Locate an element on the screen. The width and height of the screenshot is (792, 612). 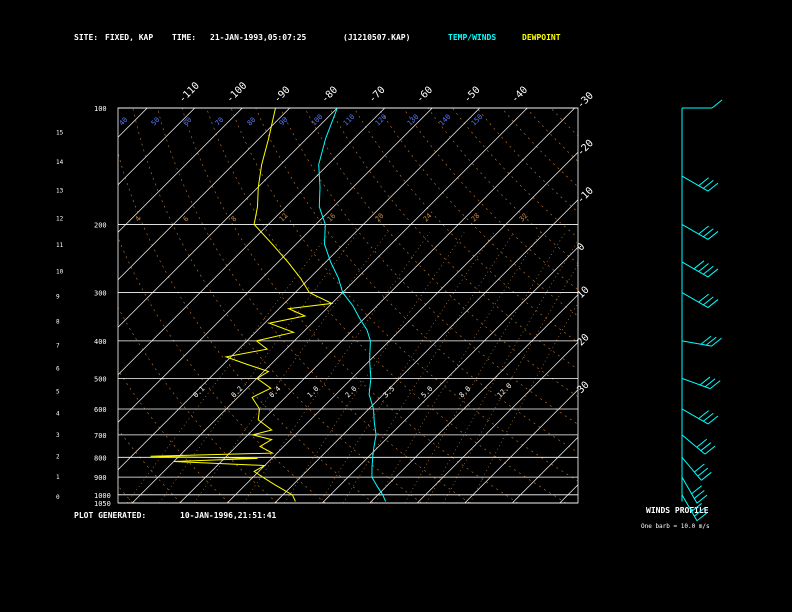
pressure-label: 400 is located at coordinates (100, 342).